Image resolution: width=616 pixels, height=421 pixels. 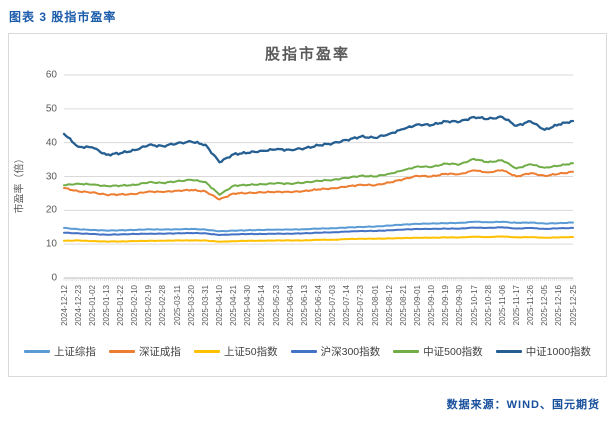 What do you see at coordinates (389, 305) in the screenshot?
I see `x-tick-label: 2025-08-12` at bounding box center [389, 305].